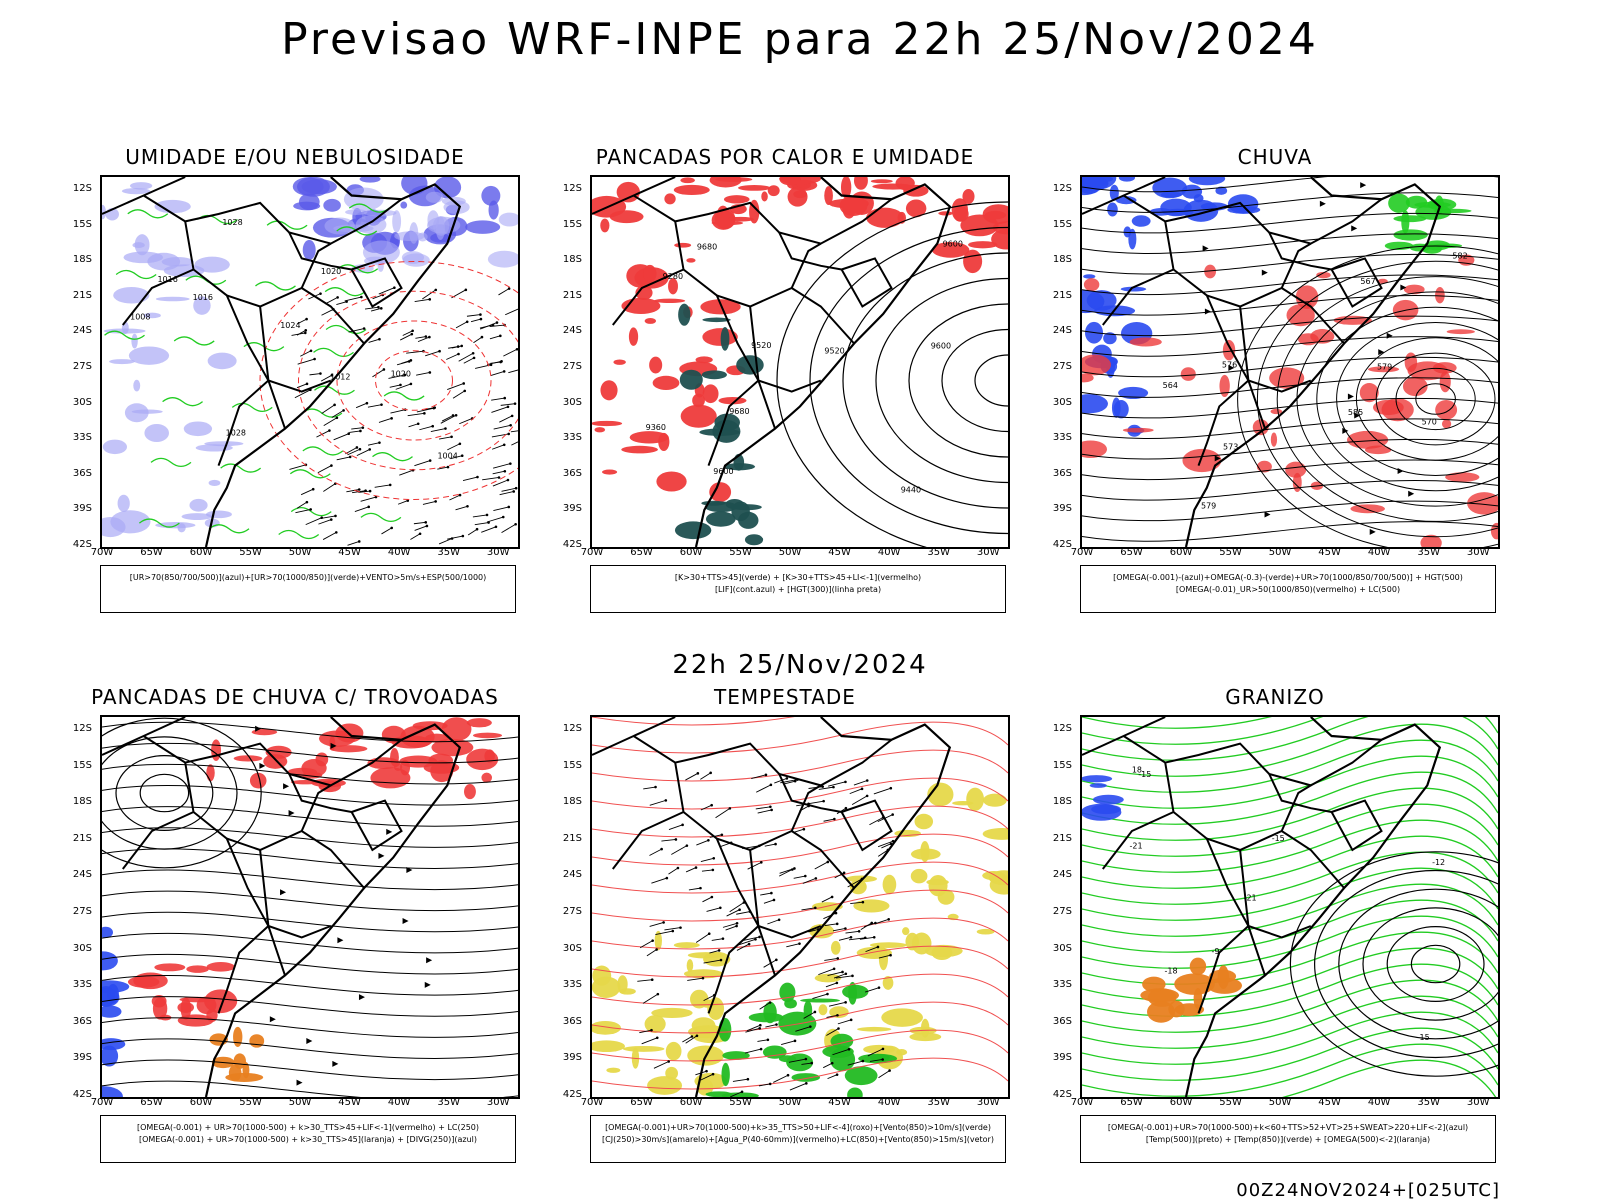 This screenshot has height=1201, width=1600. Describe the element at coordinates (1062, 728) in the screenshot. I see `lat-tick-label: 12S` at that location.